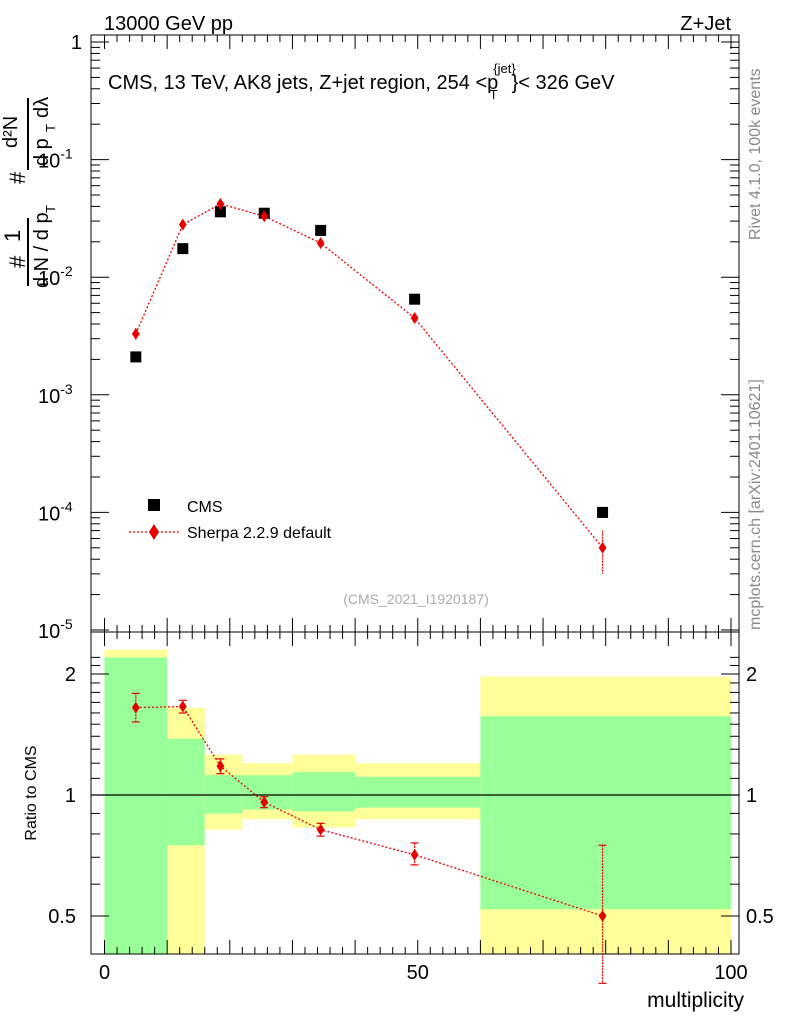 The height and width of the screenshot is (1024, 786). What do you see at coordinates (705, 24) in the screenshot?
I see `header-right-label: Z+Jet` at bounding box center [705, 24].